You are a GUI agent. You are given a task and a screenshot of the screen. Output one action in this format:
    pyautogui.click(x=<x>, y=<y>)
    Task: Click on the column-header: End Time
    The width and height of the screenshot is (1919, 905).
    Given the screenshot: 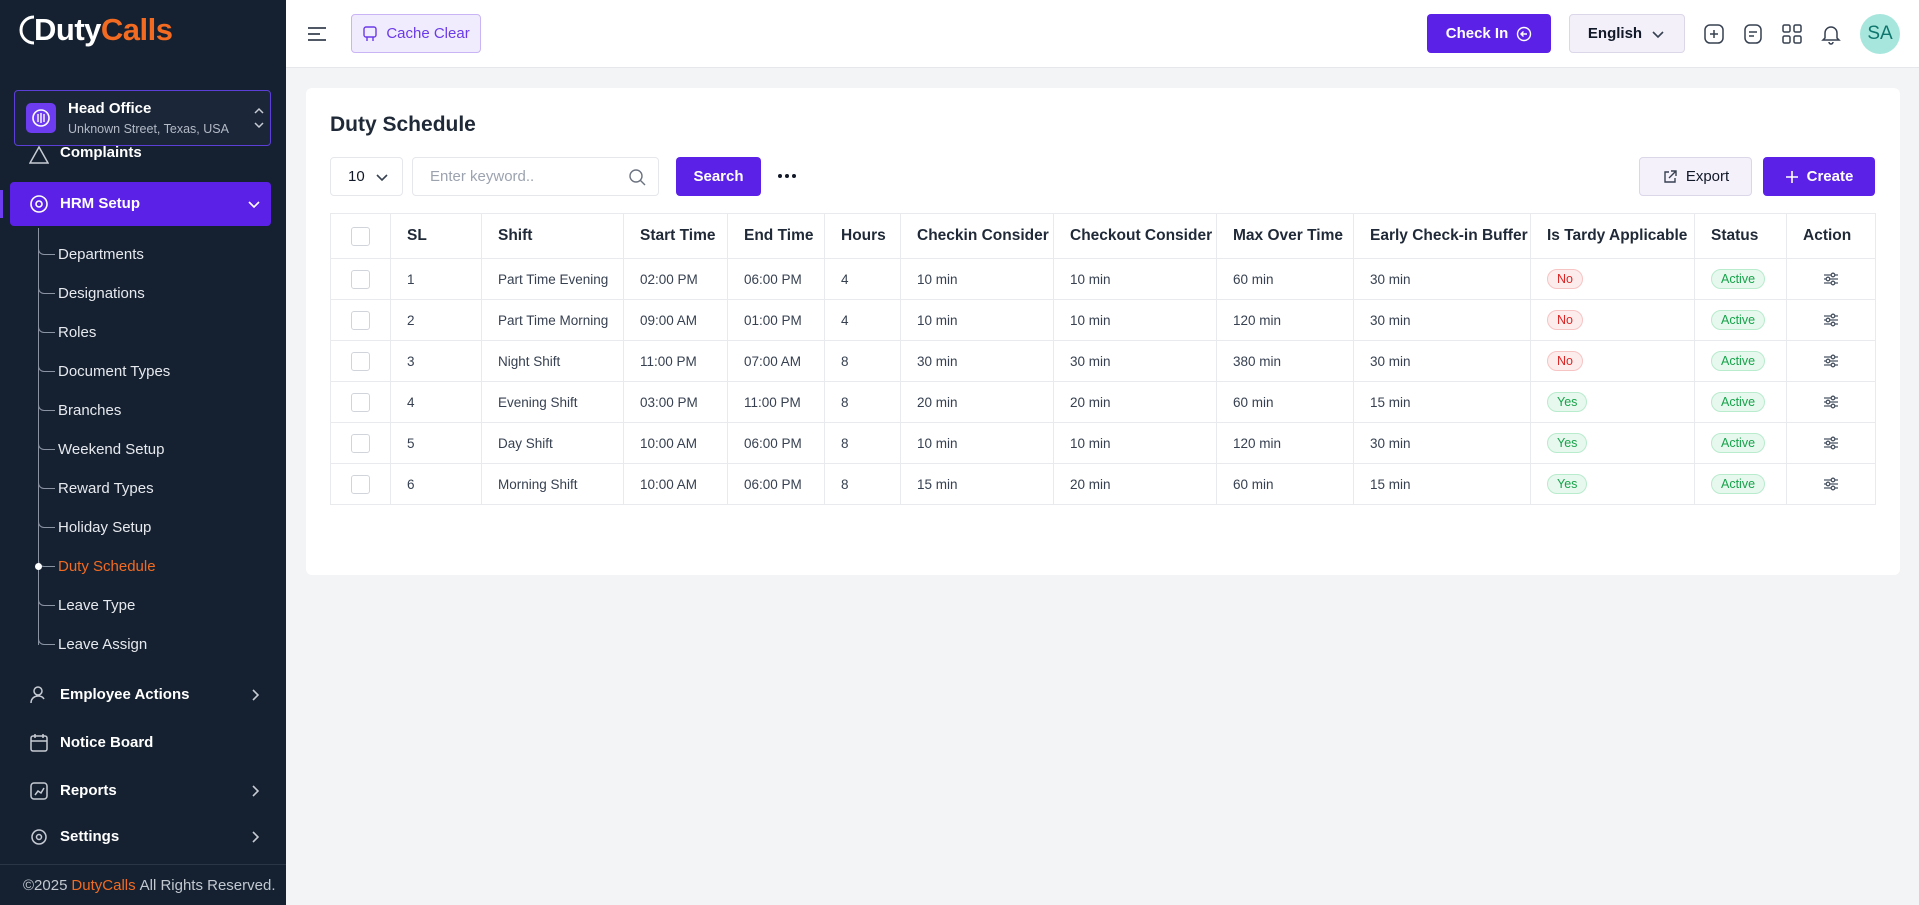 What is the action you would take?
    pyautogui.click(x=776, y=236)
    